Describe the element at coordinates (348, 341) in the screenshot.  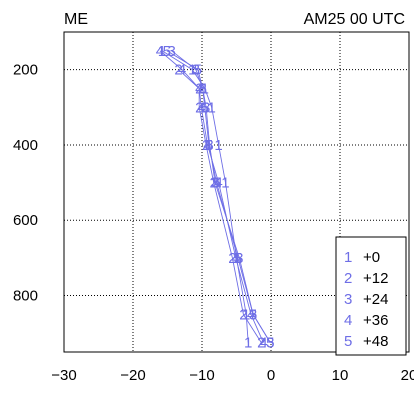
I see `legend-marker: 5` at that location.